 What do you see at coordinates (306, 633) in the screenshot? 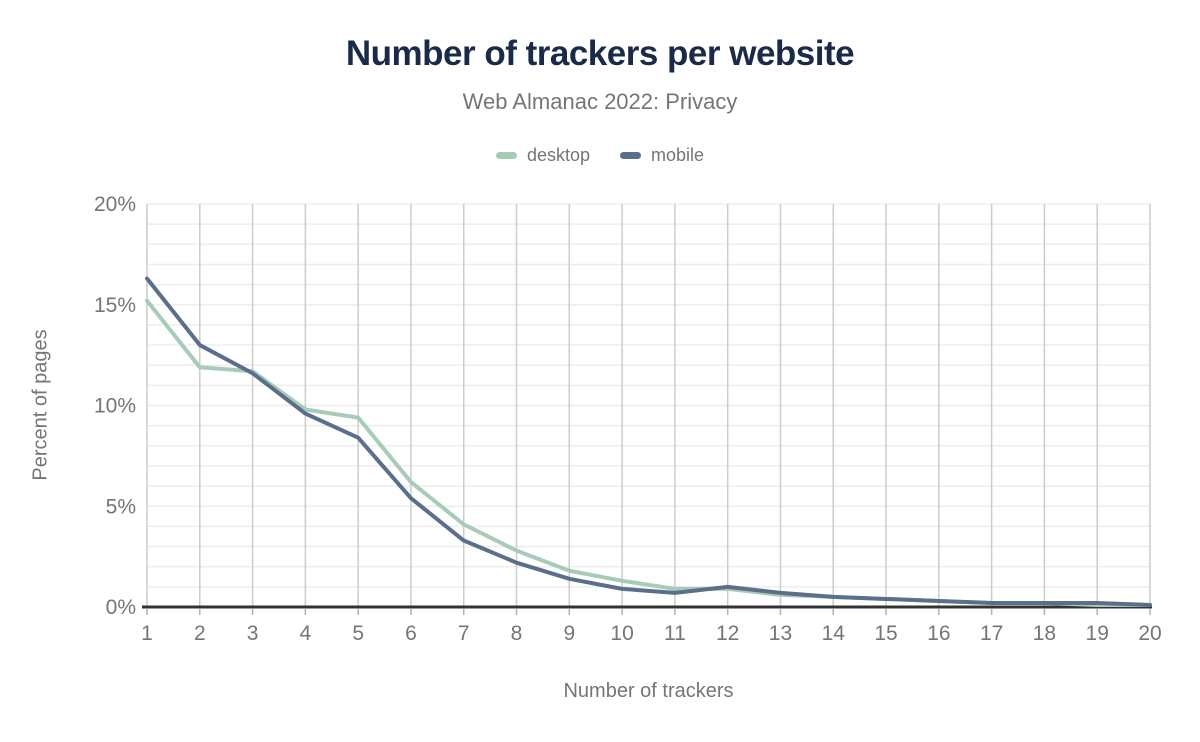
I see `x-tick-label: 4` at bounding box center [306, 633].